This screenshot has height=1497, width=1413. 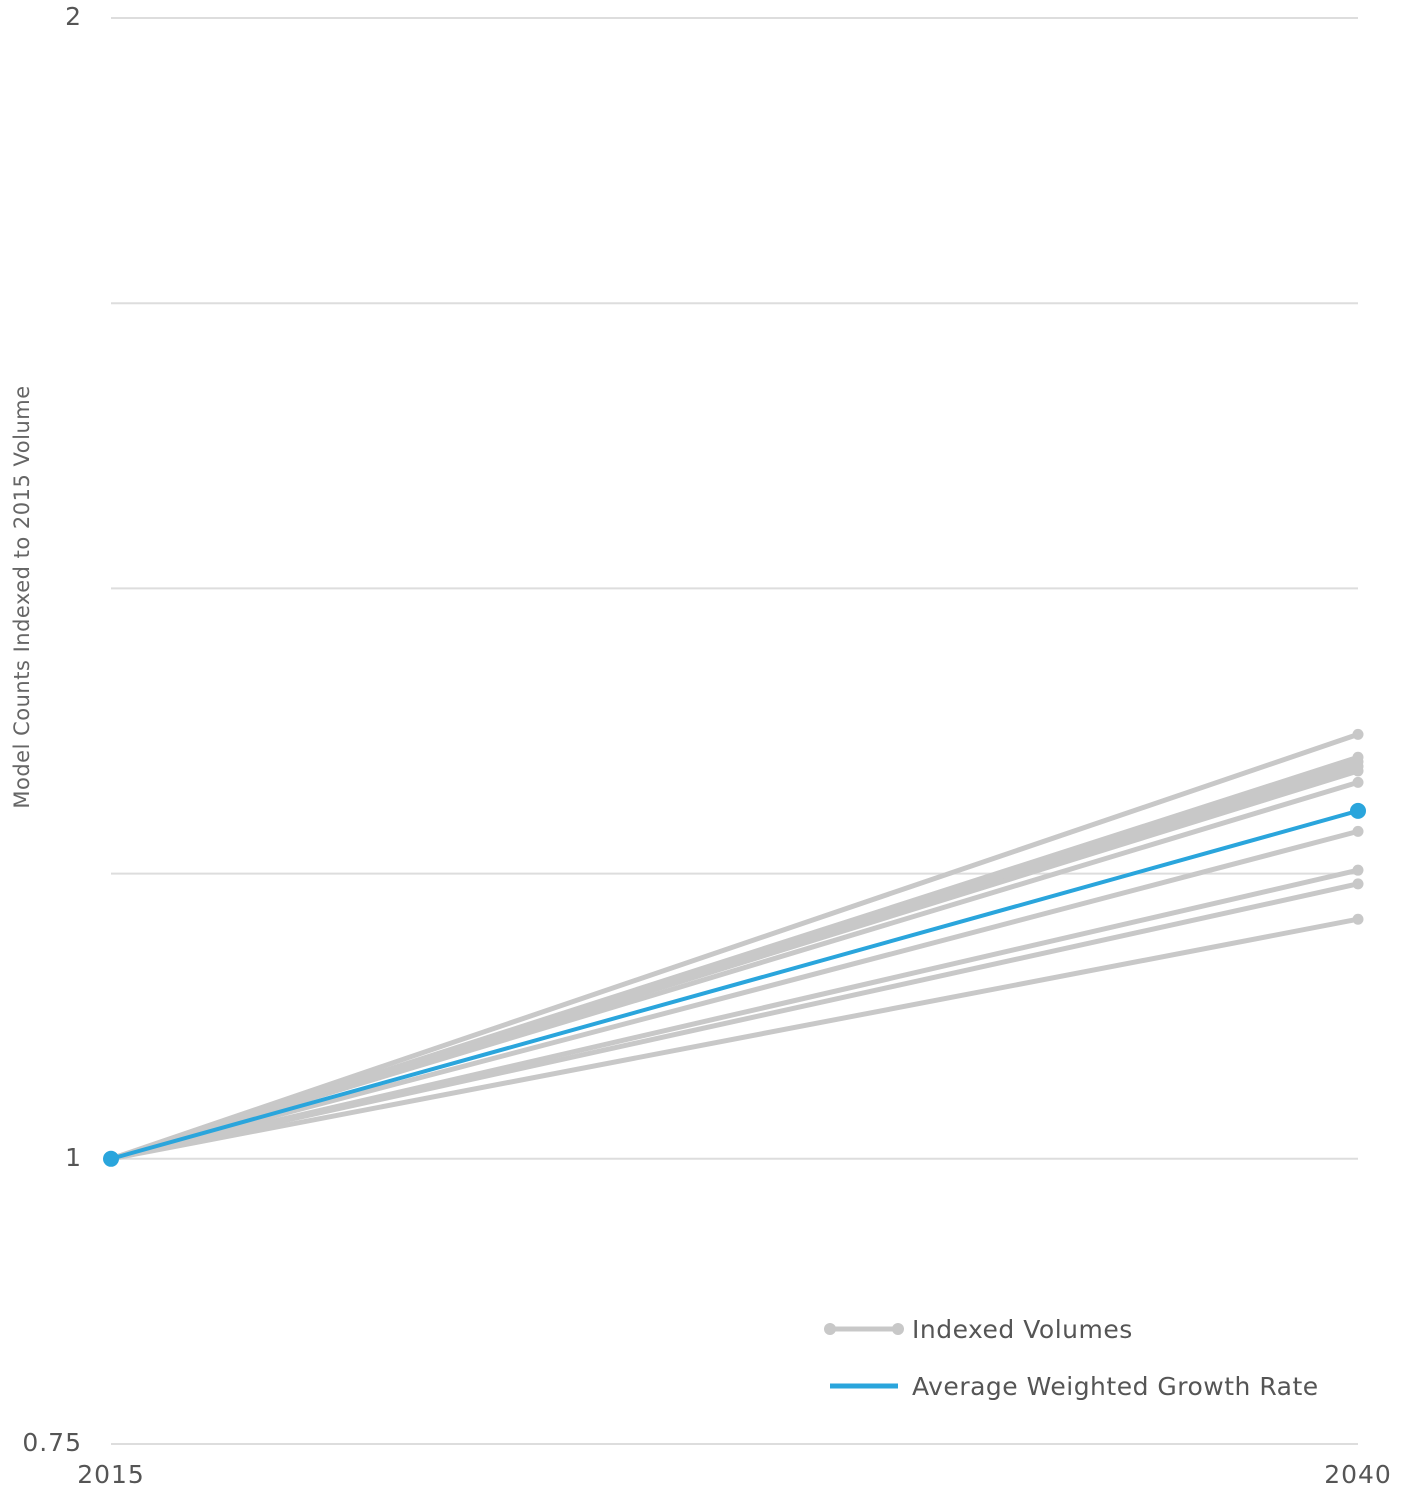 I want to click on legend-label-indexed: Indexed Volumes, so click(x=1022, y=1329).